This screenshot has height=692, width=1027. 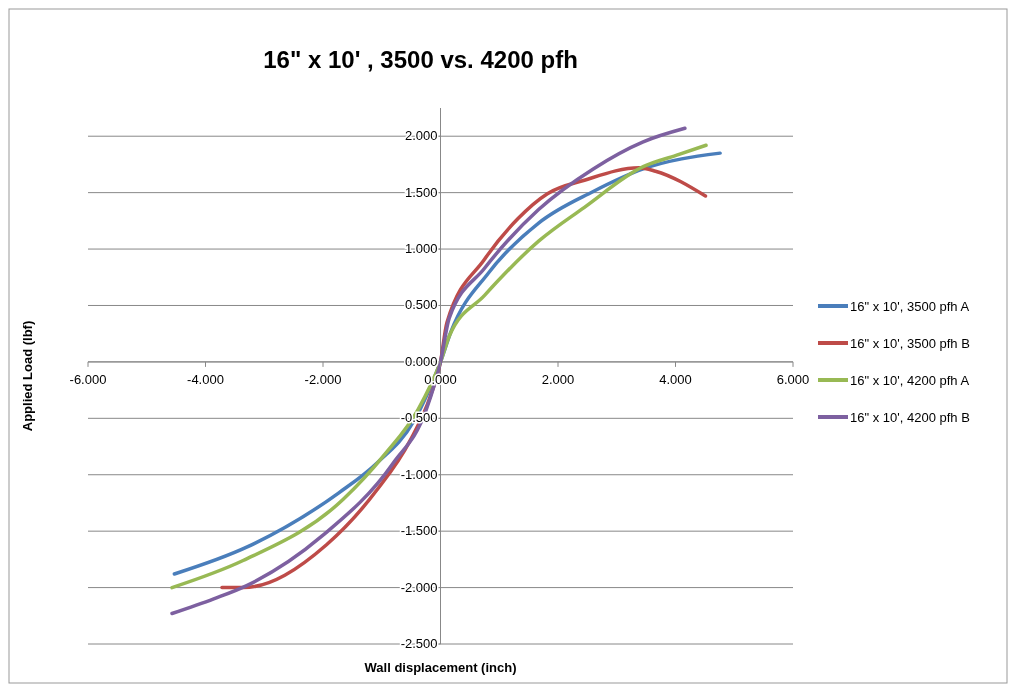 I want to click on x-axis-title: Wall displacement (inch), so click(x=440, y=667).